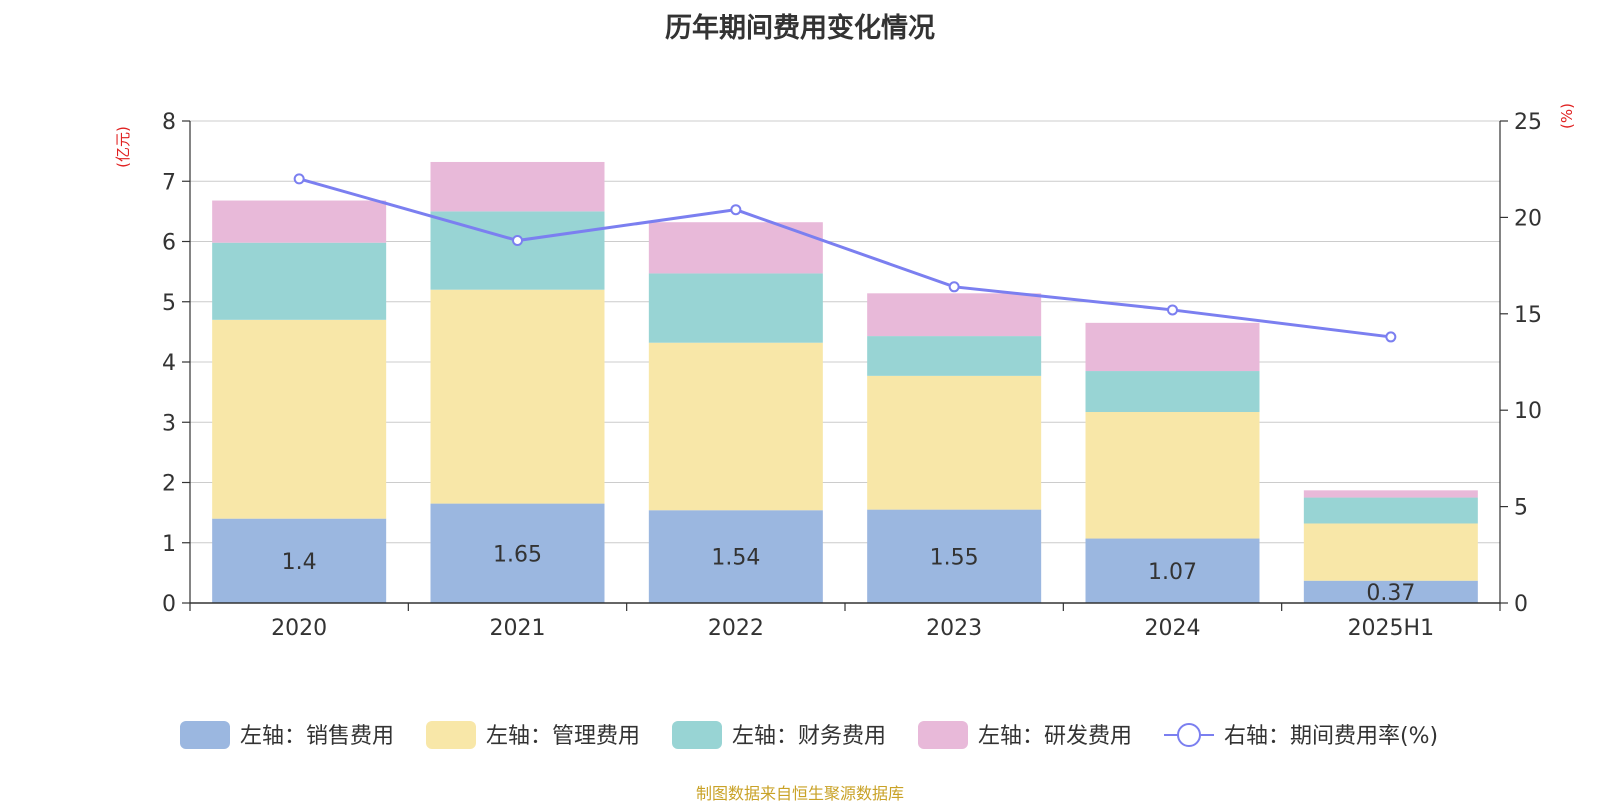 This screenshot has height=804, width=1600. What do you see at coordinates (169, 122) in the screenshot?
I see `left-tick-label: 8` at bounding box center [169, 122].